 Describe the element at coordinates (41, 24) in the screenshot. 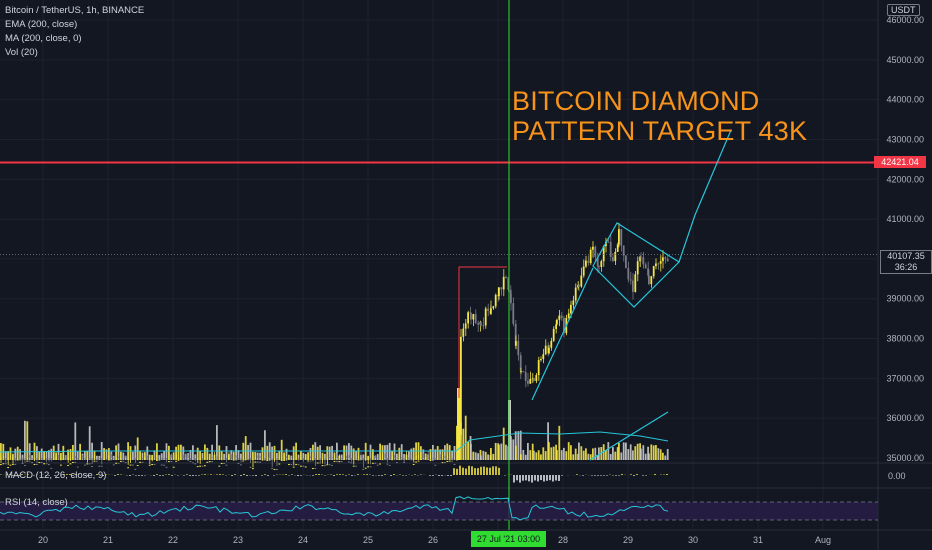

I see `ema-label: EMA (200, close)` at that location.